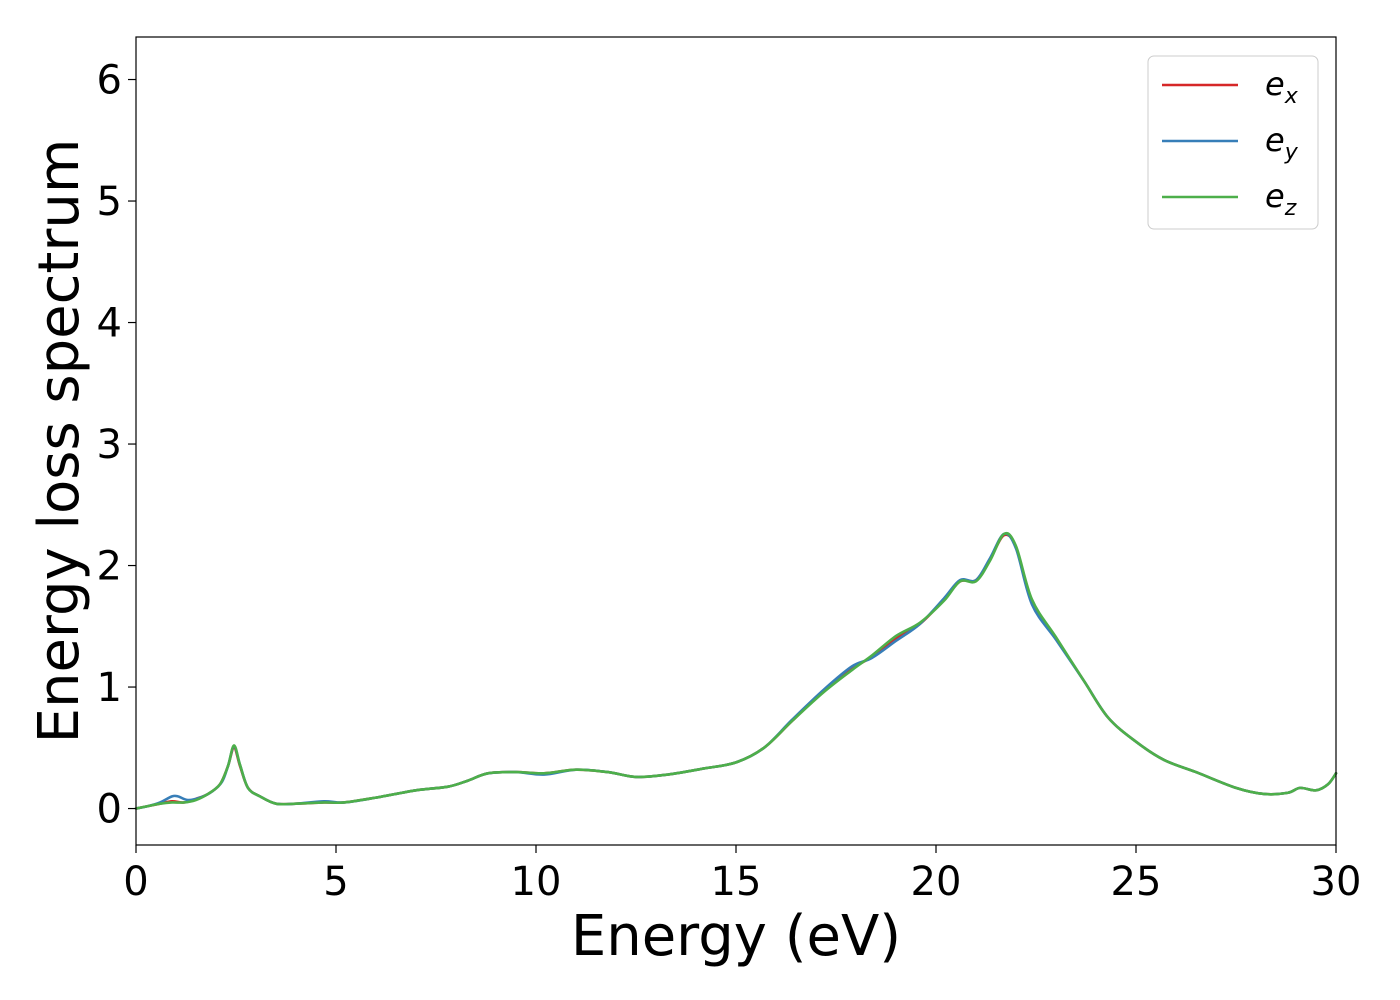  I want to click on x-tick-label: 15, so click(736, 882).